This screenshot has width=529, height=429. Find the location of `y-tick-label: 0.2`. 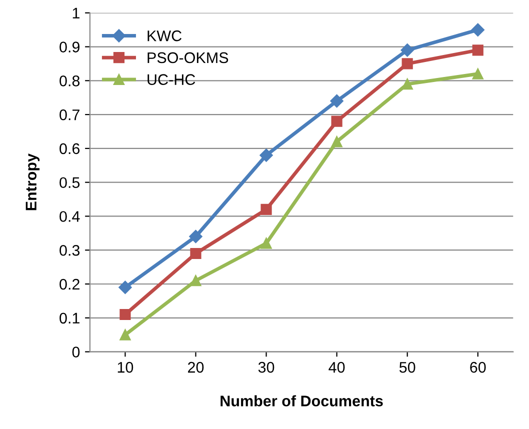

y-tick-label: 0.2 is located at coordinates (70, 284).